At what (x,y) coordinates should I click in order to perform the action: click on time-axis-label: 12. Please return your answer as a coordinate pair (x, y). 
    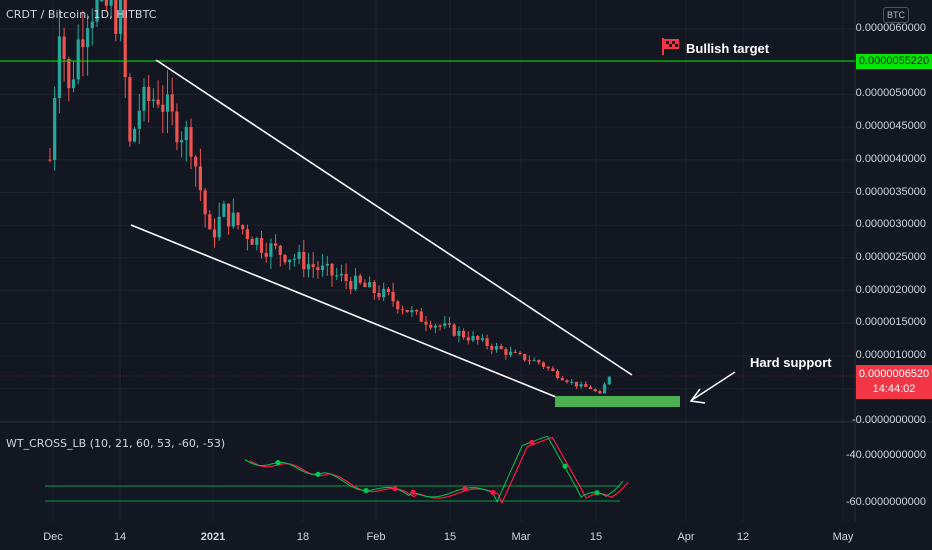
    Looking at the image, I should click on (743, 537).